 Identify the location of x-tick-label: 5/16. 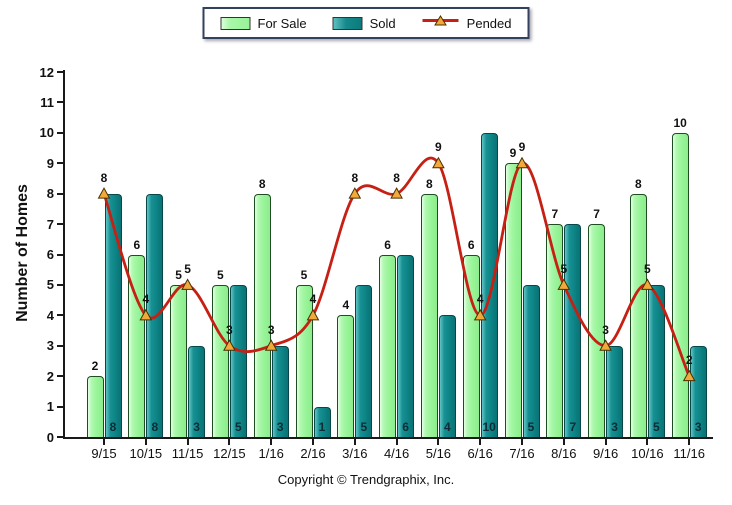
(438, 453).